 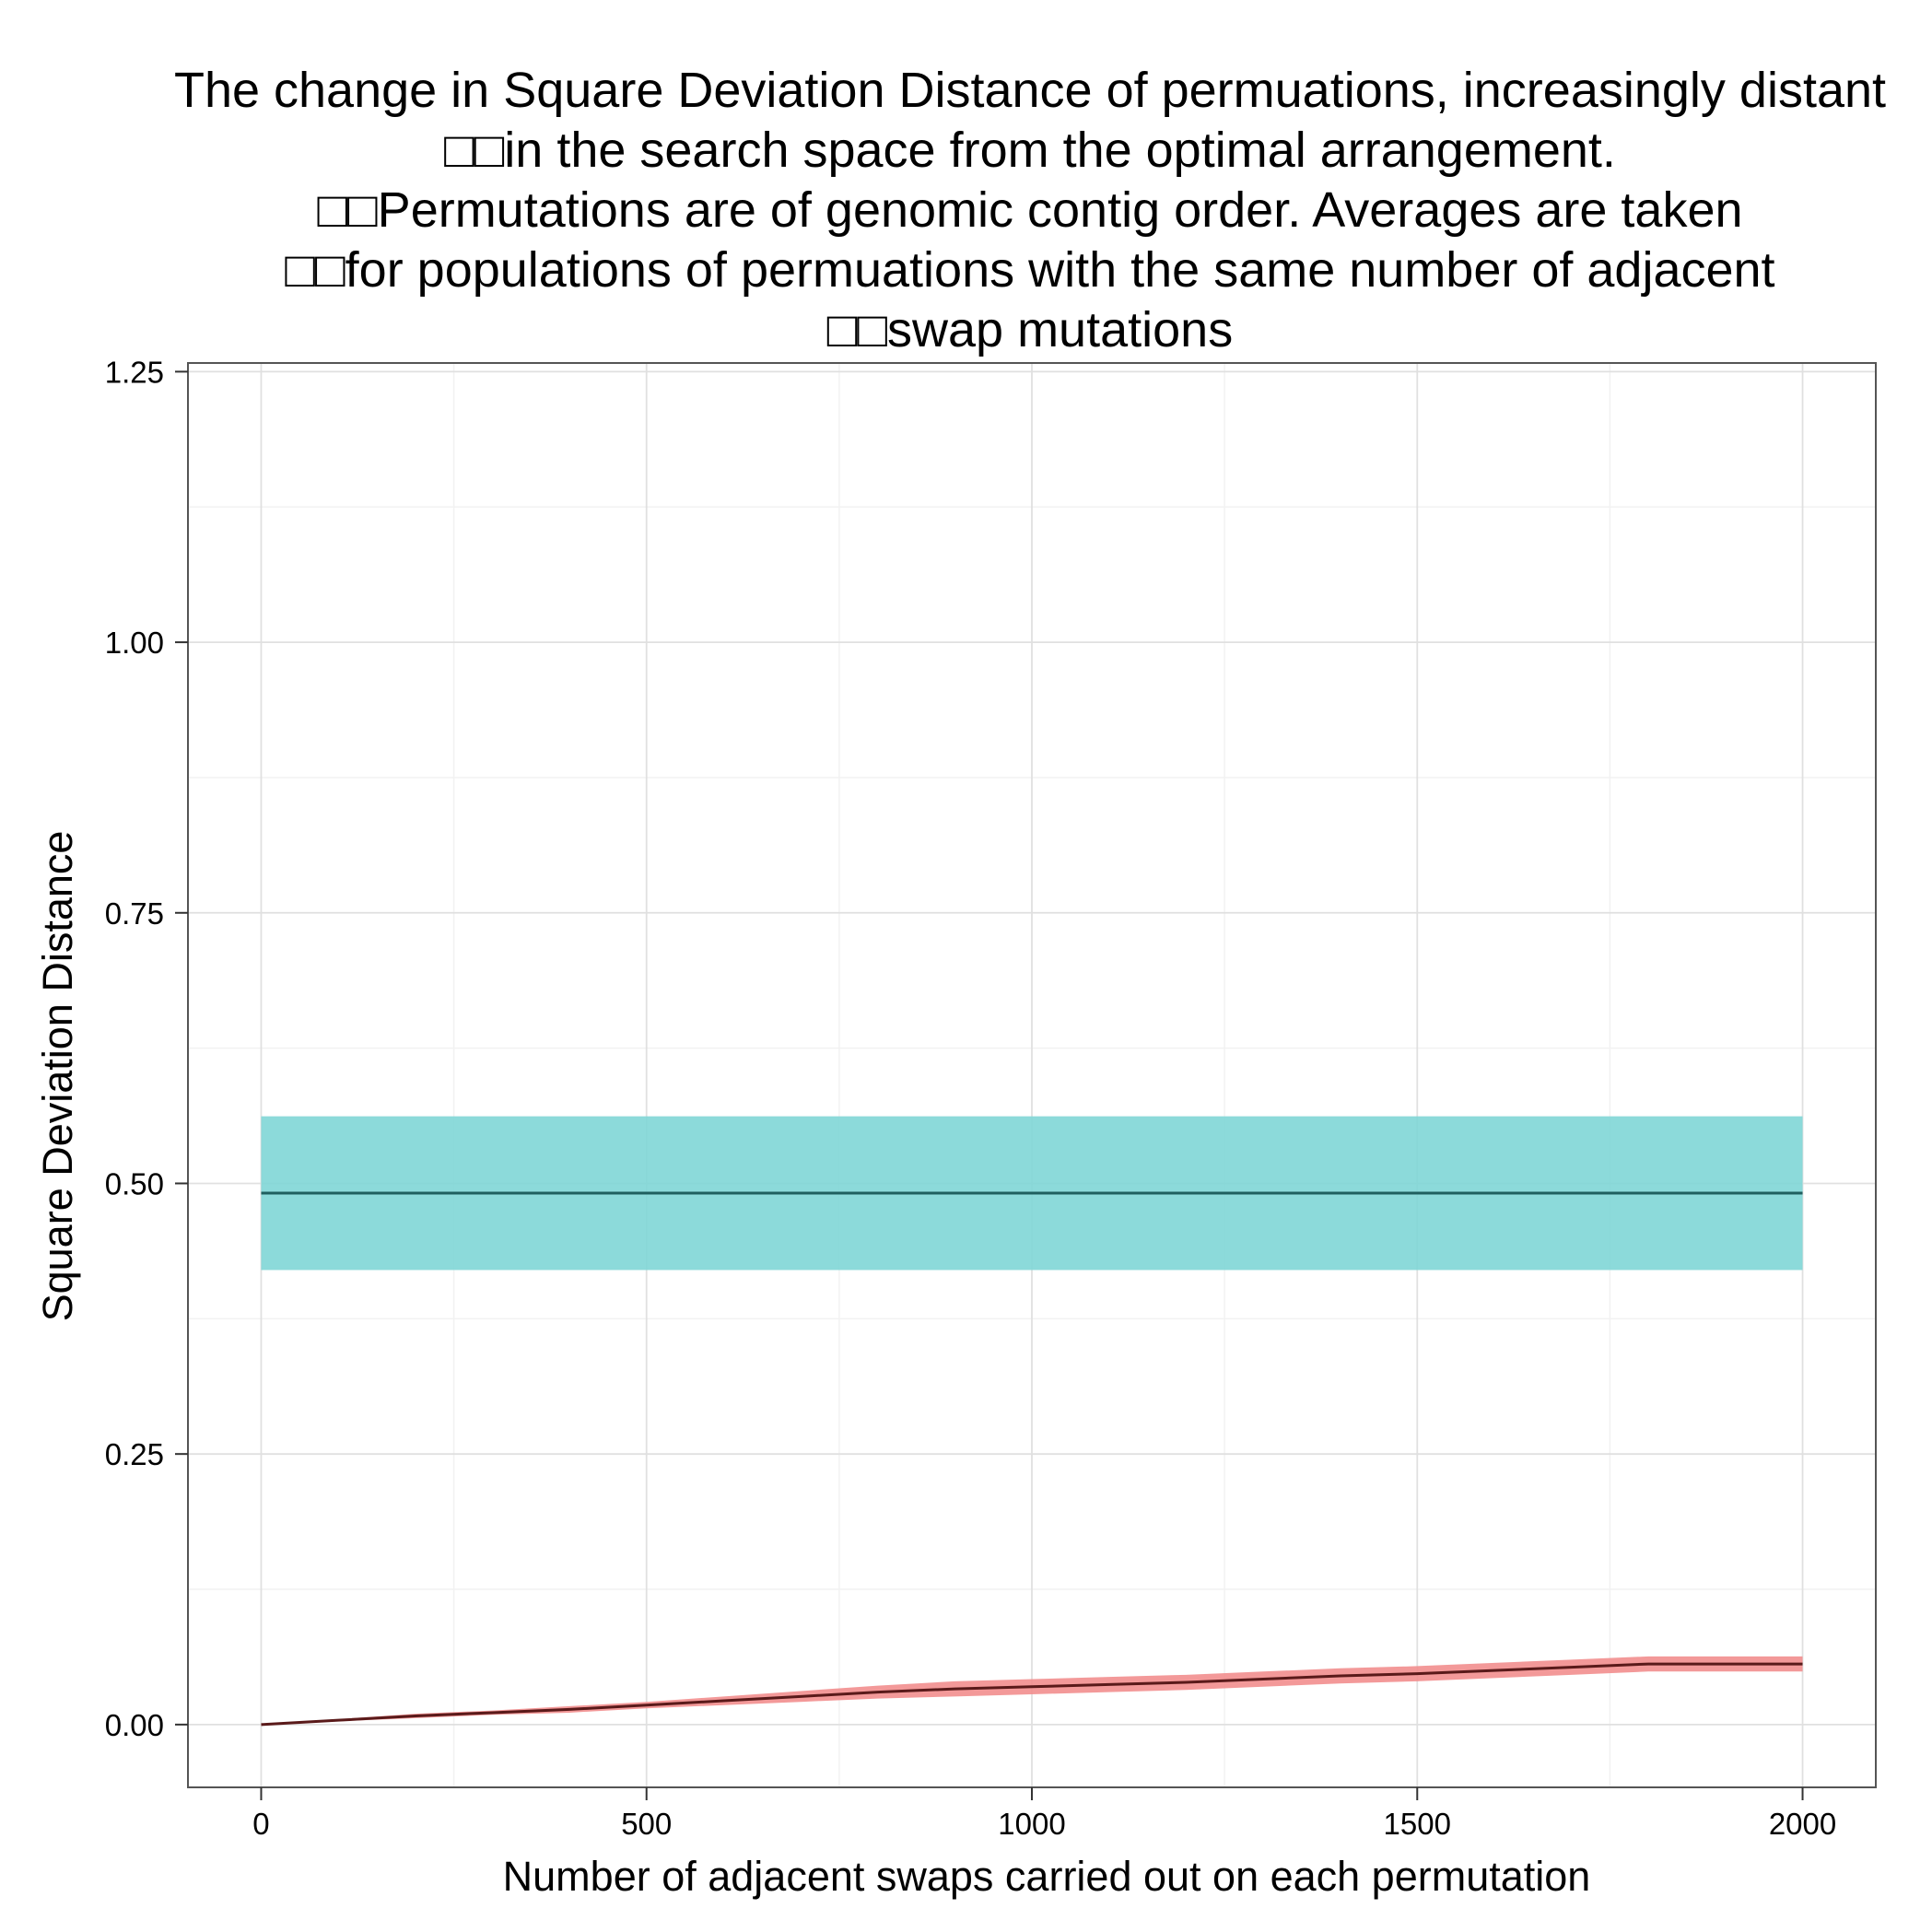 I want to click on y-tick-label: 0.00, so click(x=134, y=1725).